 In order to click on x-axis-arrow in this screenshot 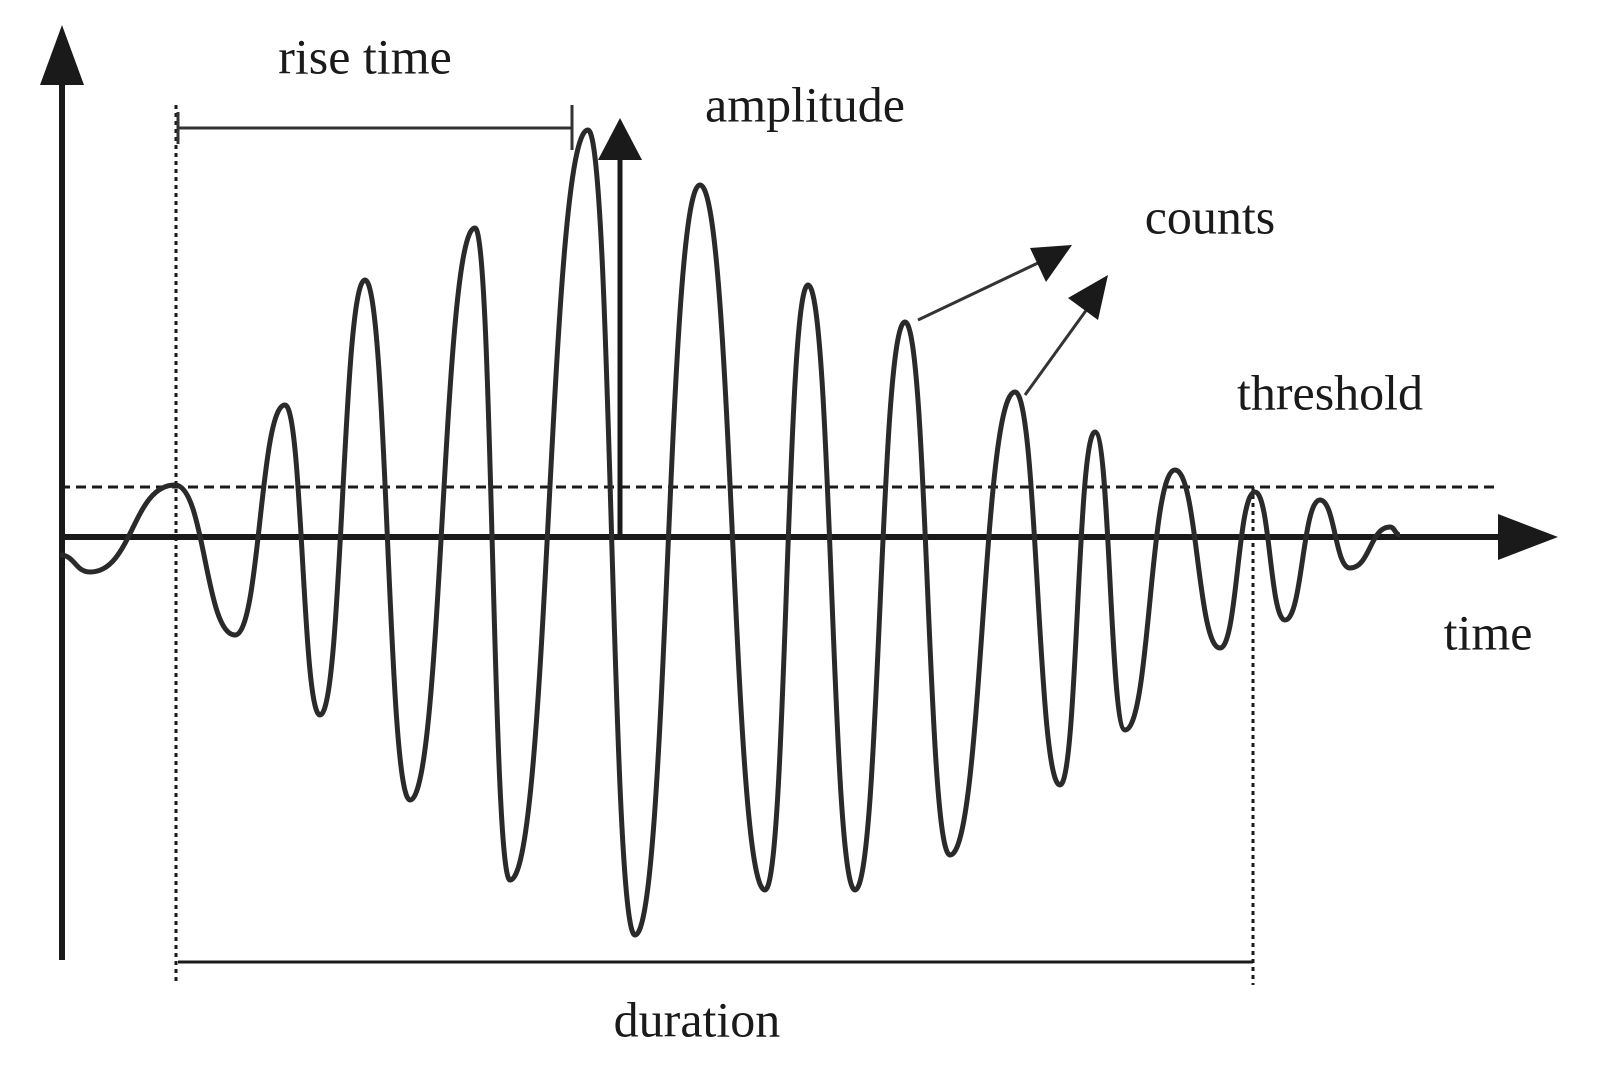, I will do `click(1528, 537)`.